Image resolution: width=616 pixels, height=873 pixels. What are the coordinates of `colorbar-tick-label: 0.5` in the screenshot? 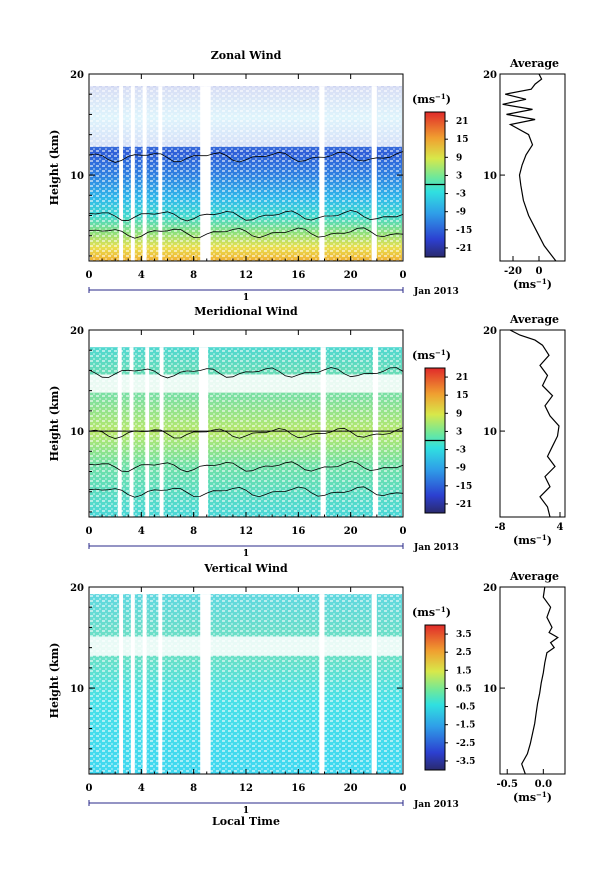 It's located at (464, 689).